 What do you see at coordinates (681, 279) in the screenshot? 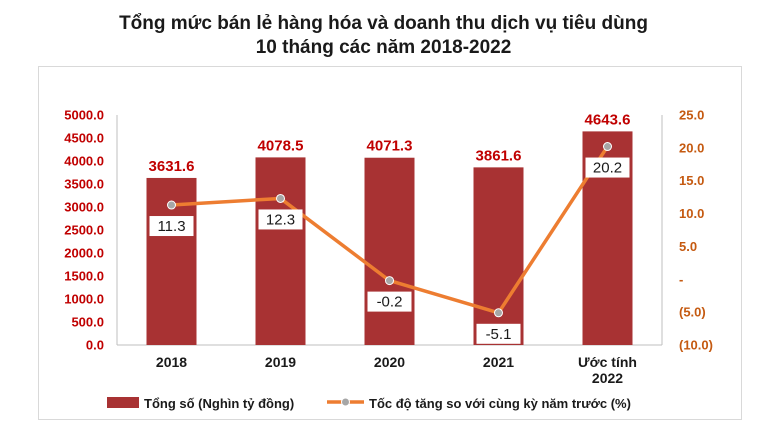
I see `right-axis-tick-label: -` at bounding box center [681, 279].